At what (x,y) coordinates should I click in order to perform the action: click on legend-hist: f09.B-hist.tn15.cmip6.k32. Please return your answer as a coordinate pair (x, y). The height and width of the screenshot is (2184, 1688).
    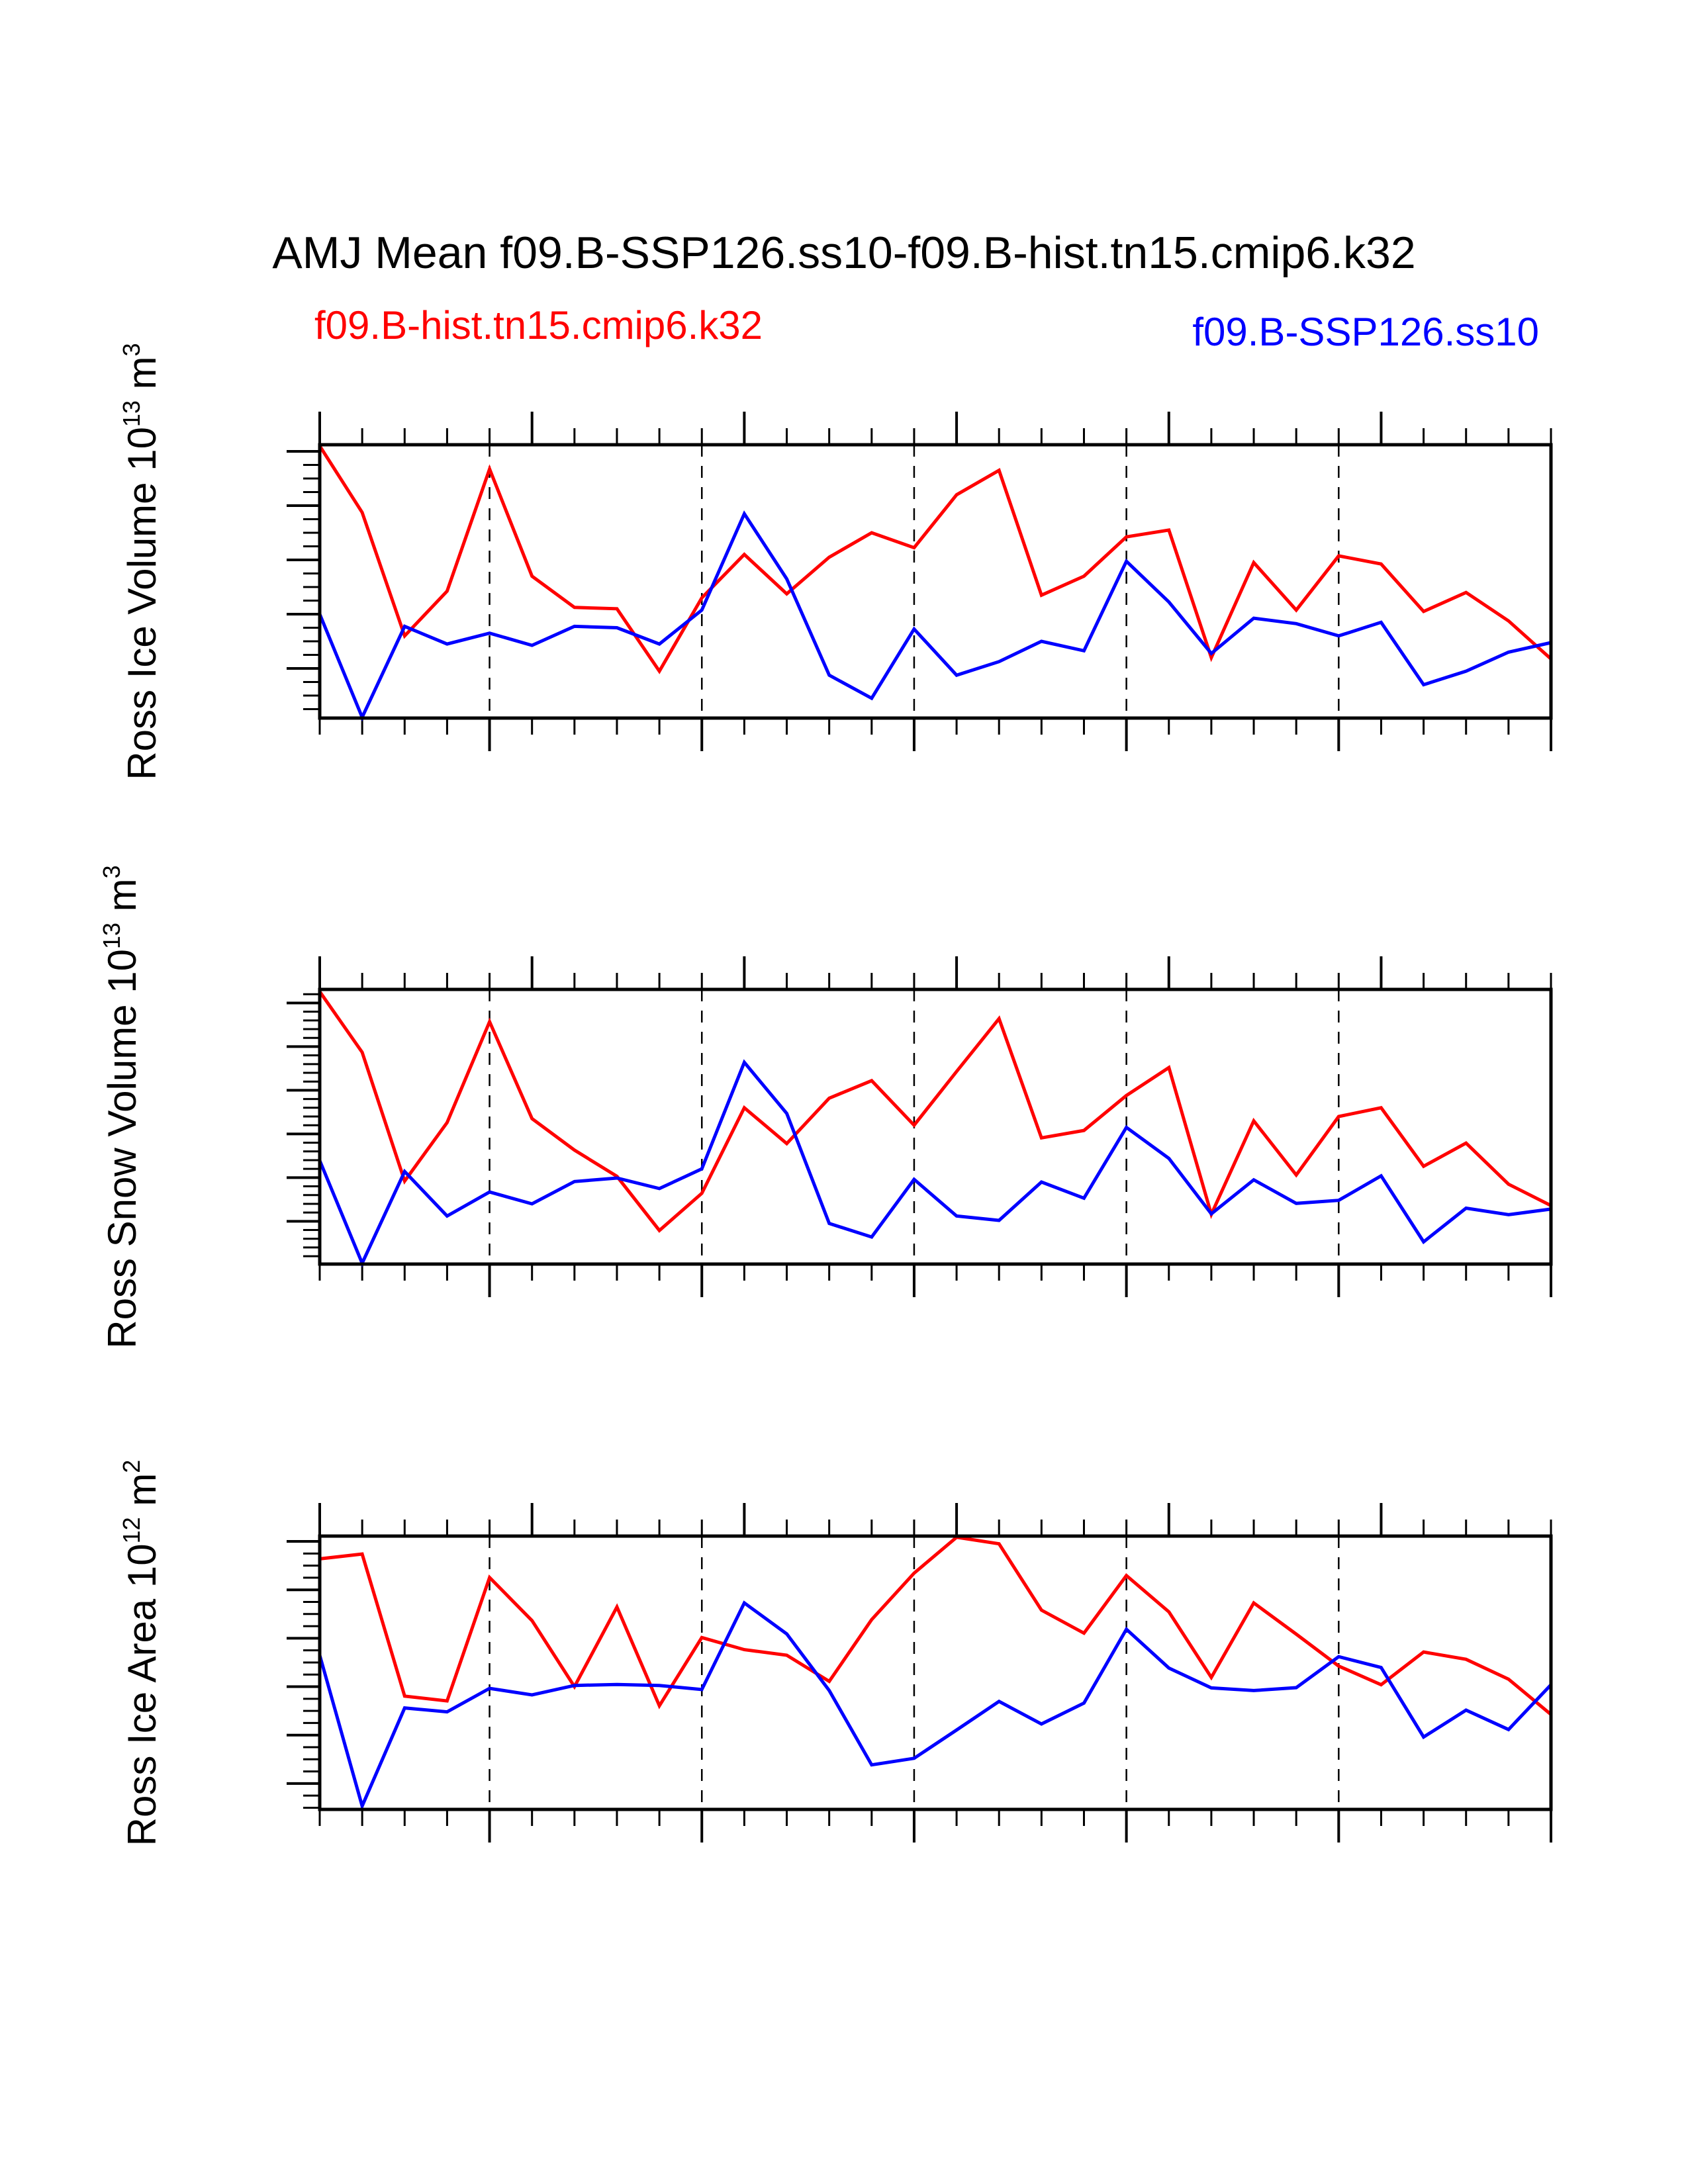
    Looking at the image, I should click on (538, 325).